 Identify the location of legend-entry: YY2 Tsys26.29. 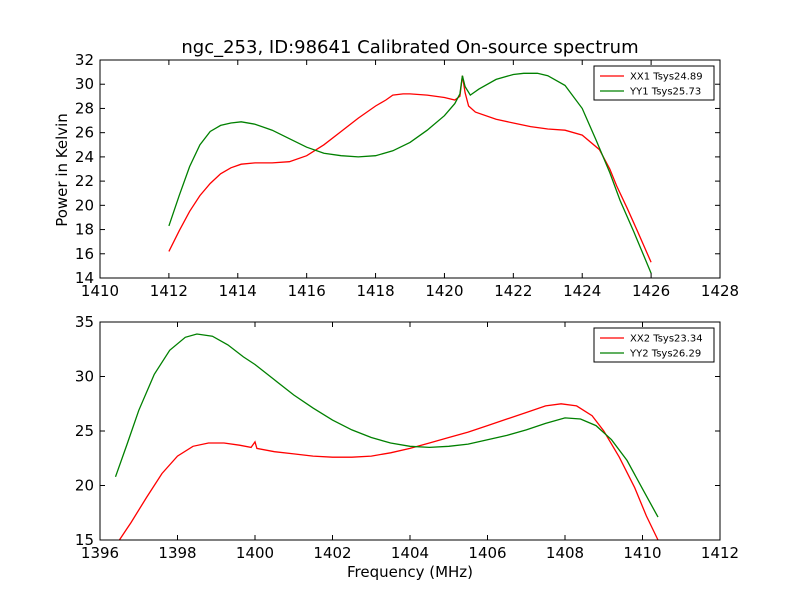
(665, 354).